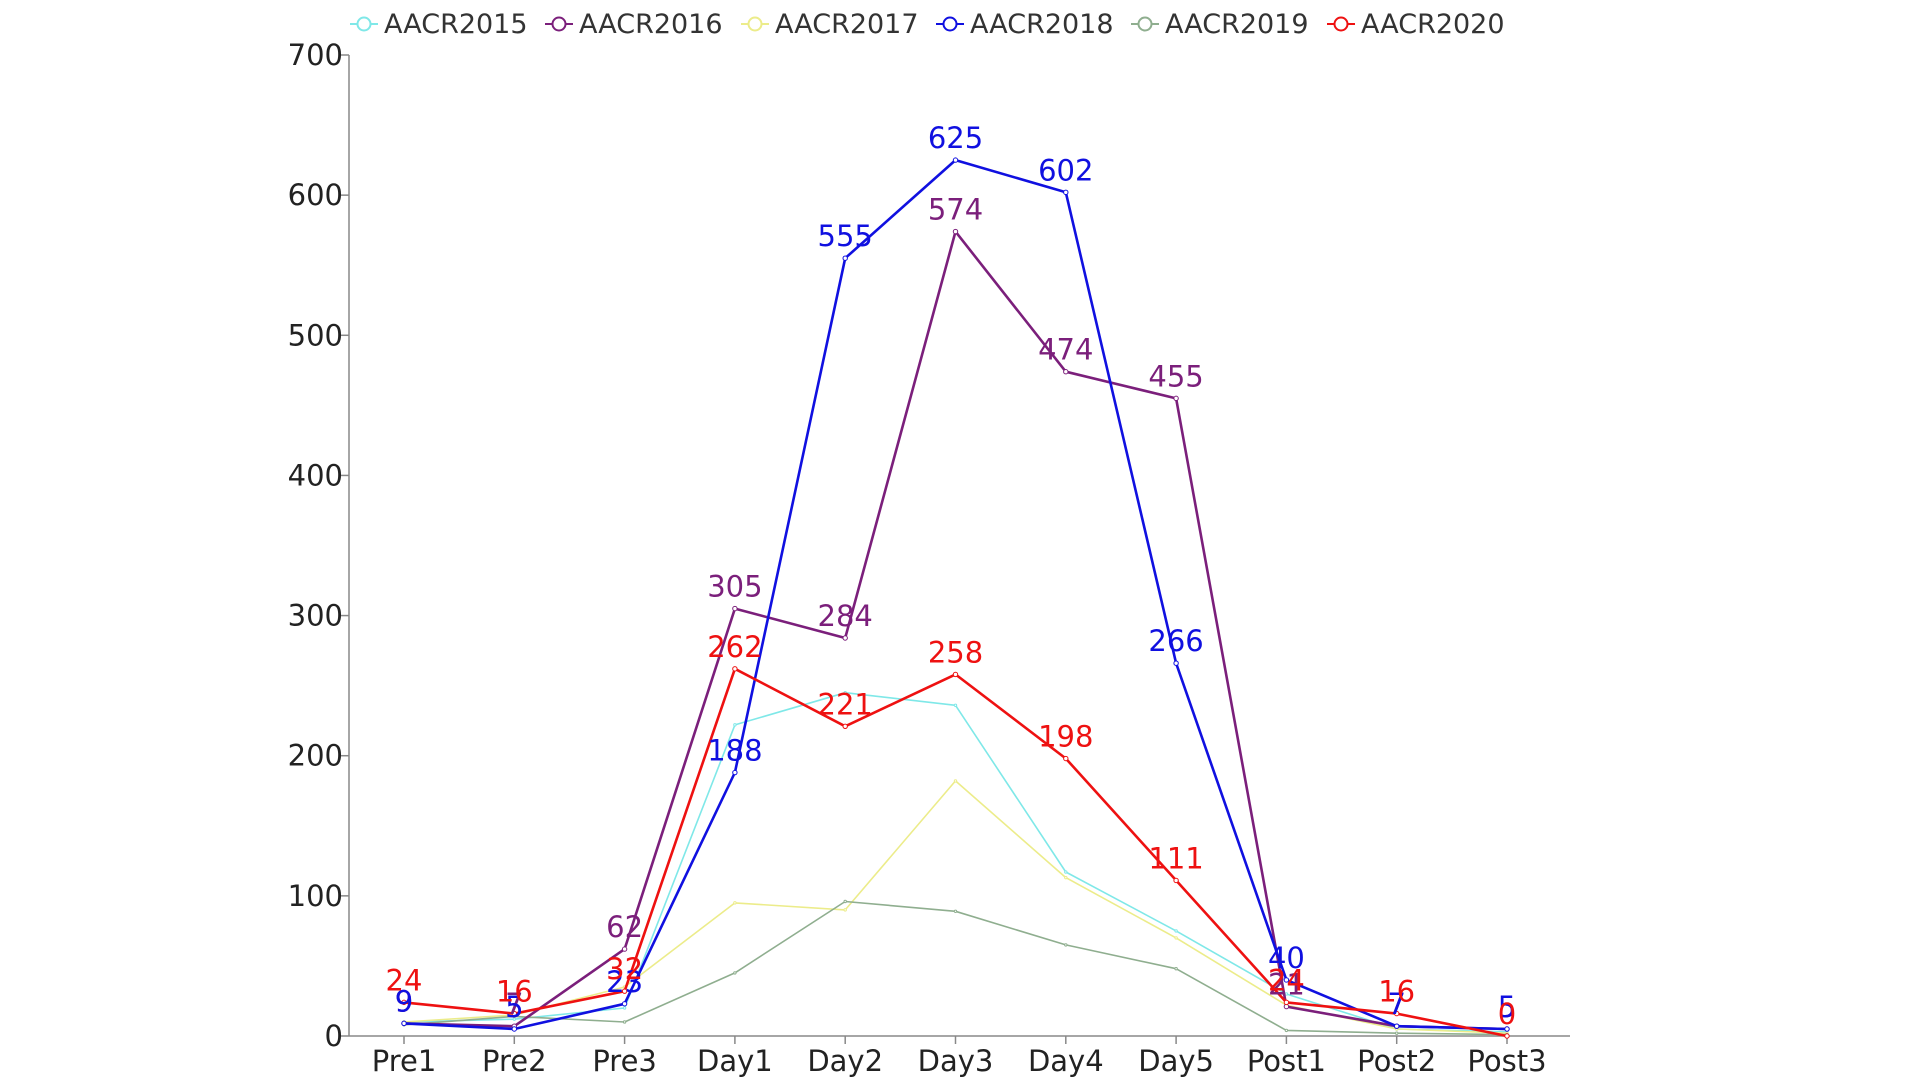  I want to click on y-tick-label: 500, so click(315, 335).